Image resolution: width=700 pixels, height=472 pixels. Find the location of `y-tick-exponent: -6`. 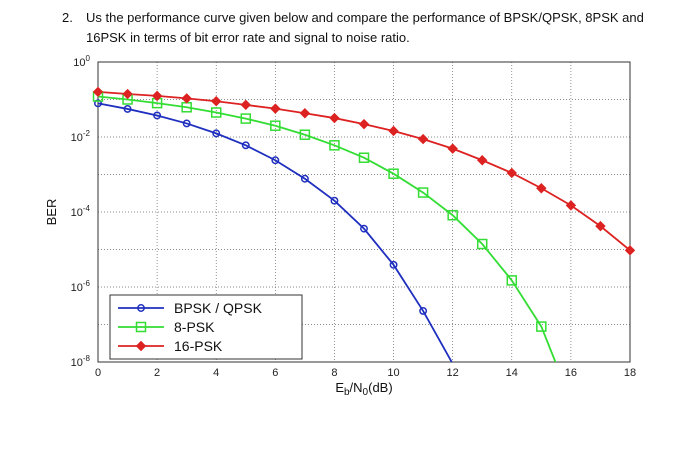

y-tick-exponent: -6 is located at coordinates (87, 283).